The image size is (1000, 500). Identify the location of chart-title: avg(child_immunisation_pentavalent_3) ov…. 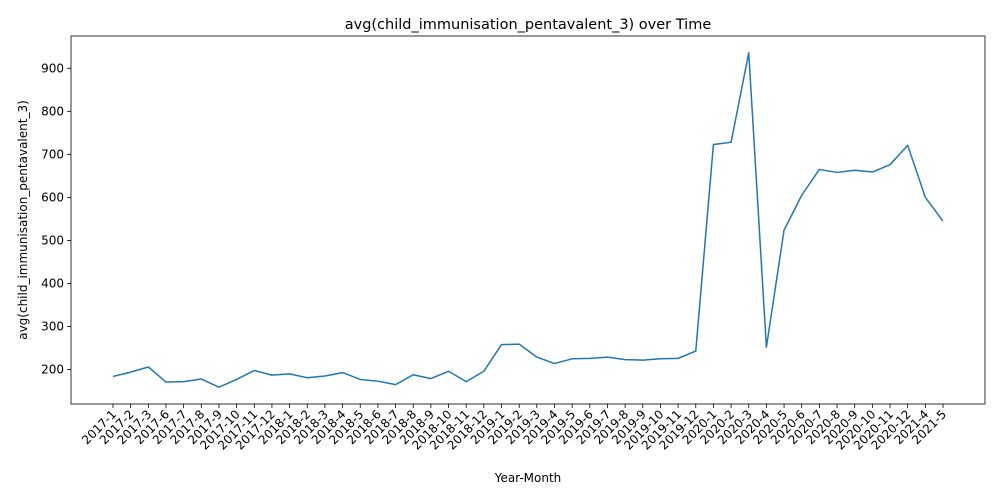
(528, 25).